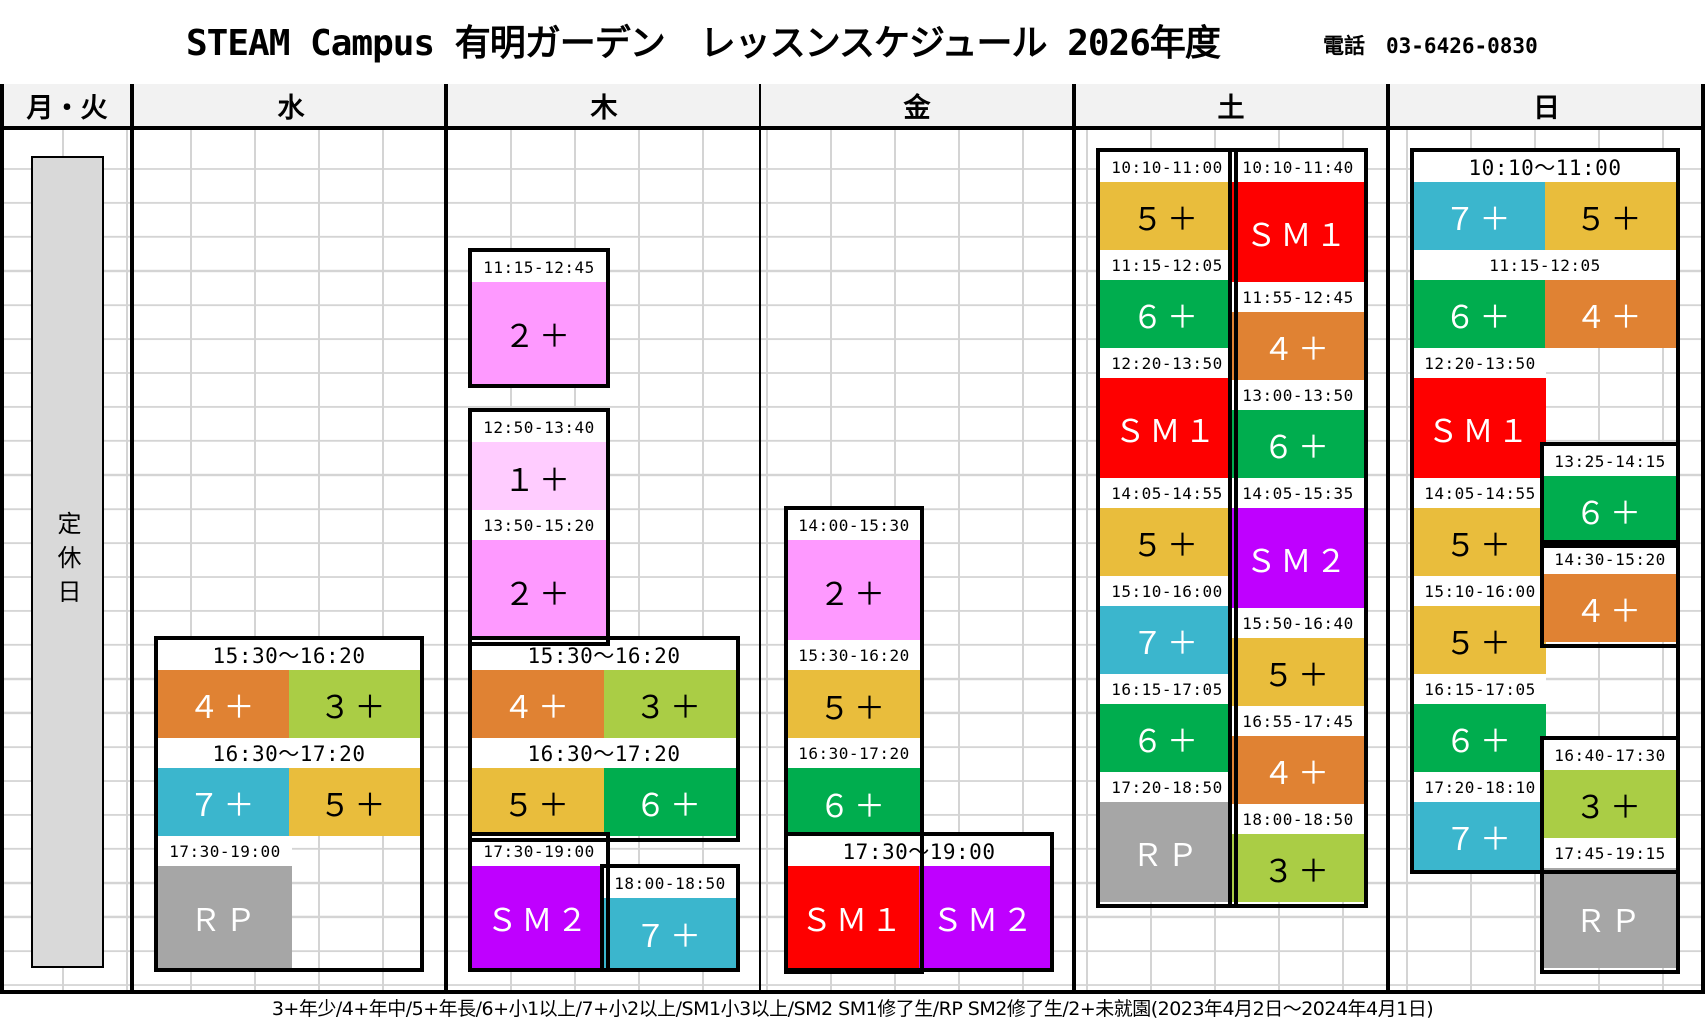  Describe the element at coordinates (1480, 787) in the screenshot. I see `lesson-time: 17:20-18:10` at that location.